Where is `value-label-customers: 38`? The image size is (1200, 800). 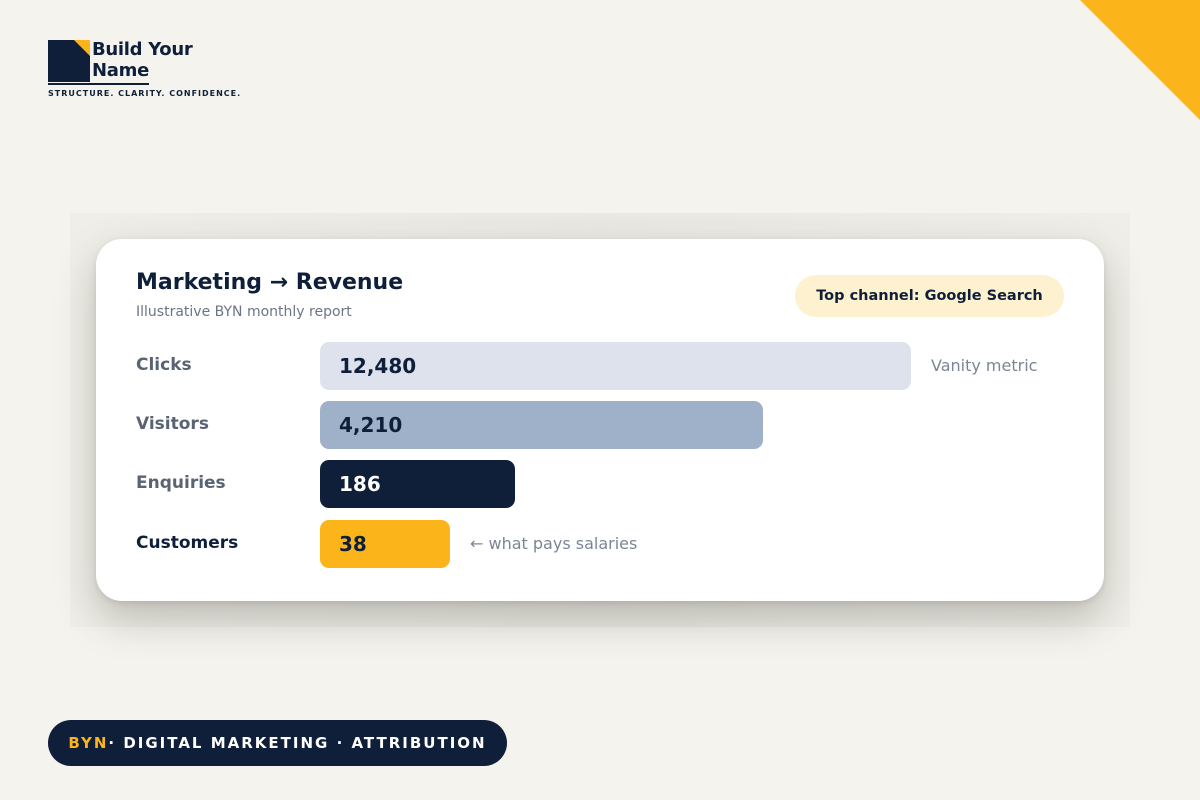 value-label-customers: 38 is located at coordinates (353, 544).